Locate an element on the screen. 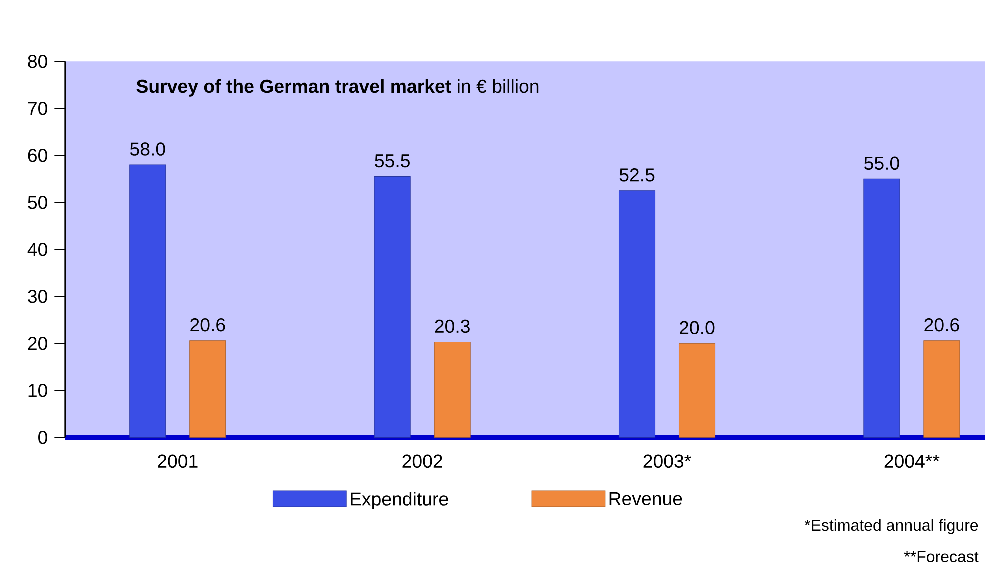 Image resolution: width=994 pixels, height=563 pixels. y-tick-label: 30 is located at coordinates (38, 297).